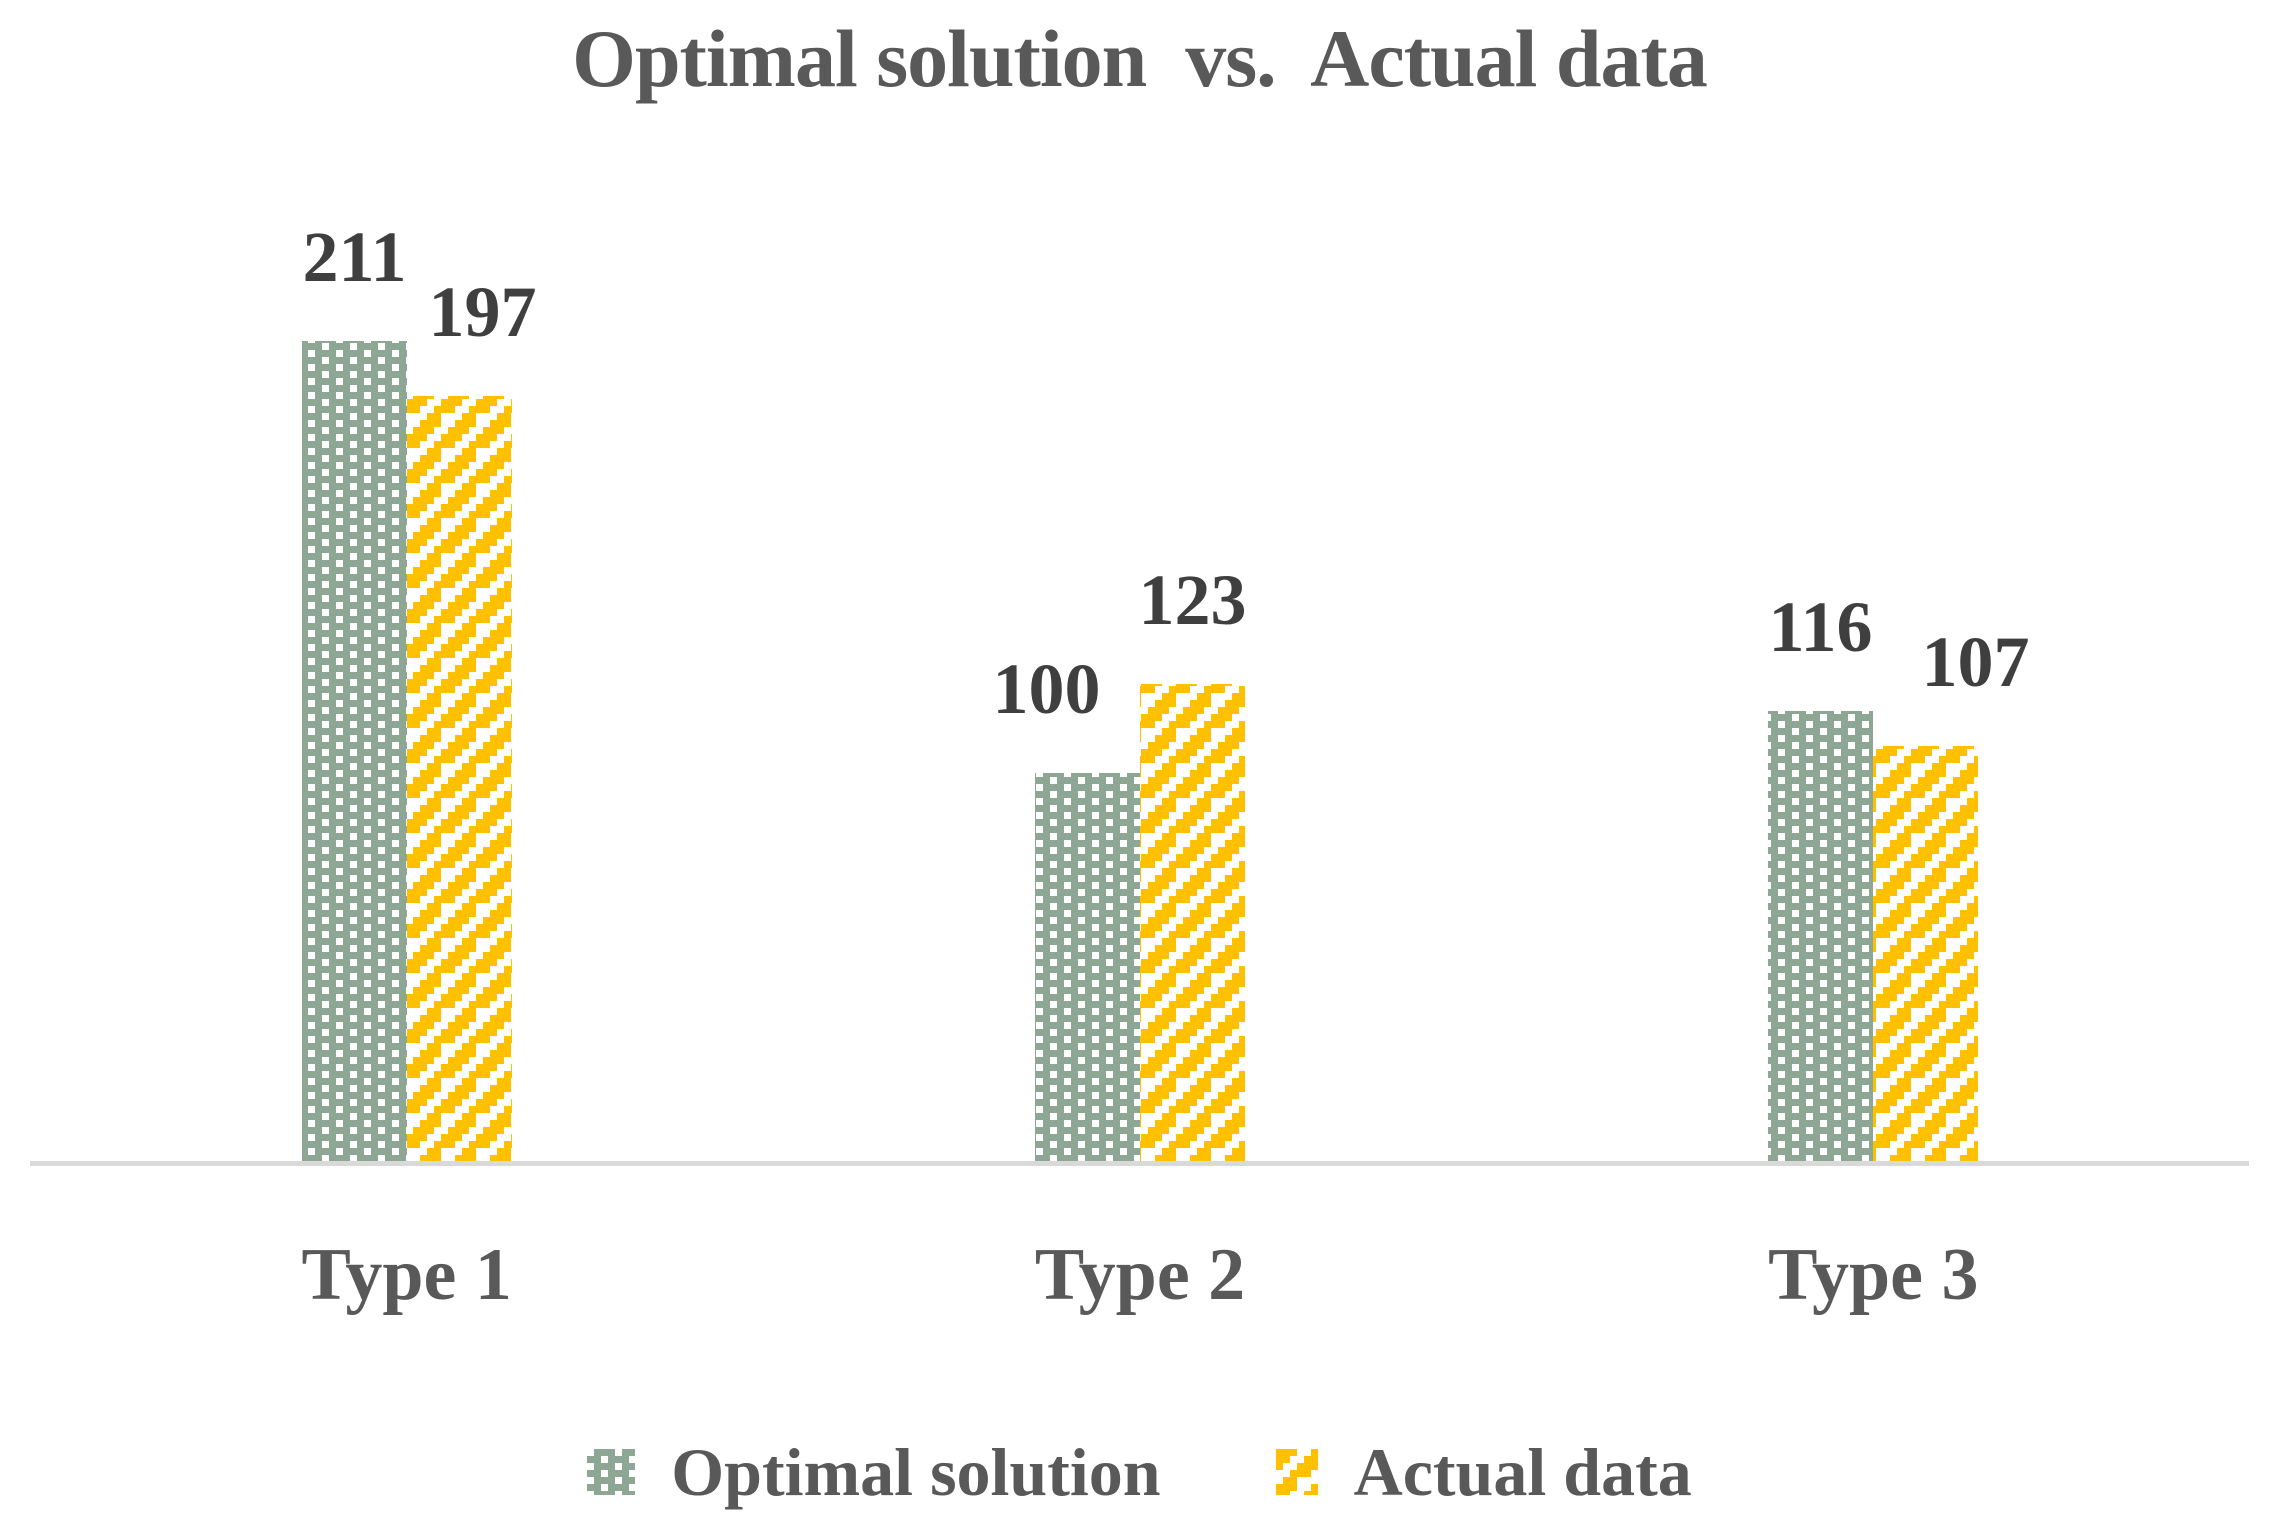  I want to click on legend: Optimal solution Actual data, so click(1139, 1472).